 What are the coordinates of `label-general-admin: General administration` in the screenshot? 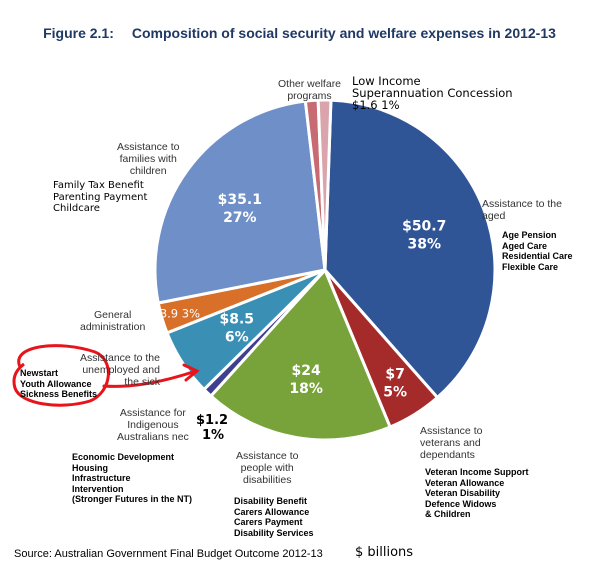 It's located at (113, 321).